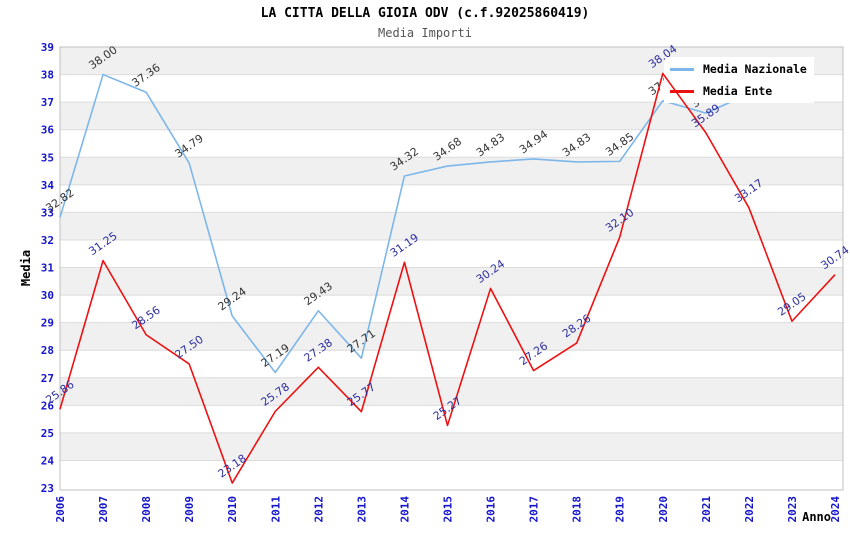 The image size is (850, 550). I want to click on chart-legend: Media Nazionale Media Ente, so click(739, 80).